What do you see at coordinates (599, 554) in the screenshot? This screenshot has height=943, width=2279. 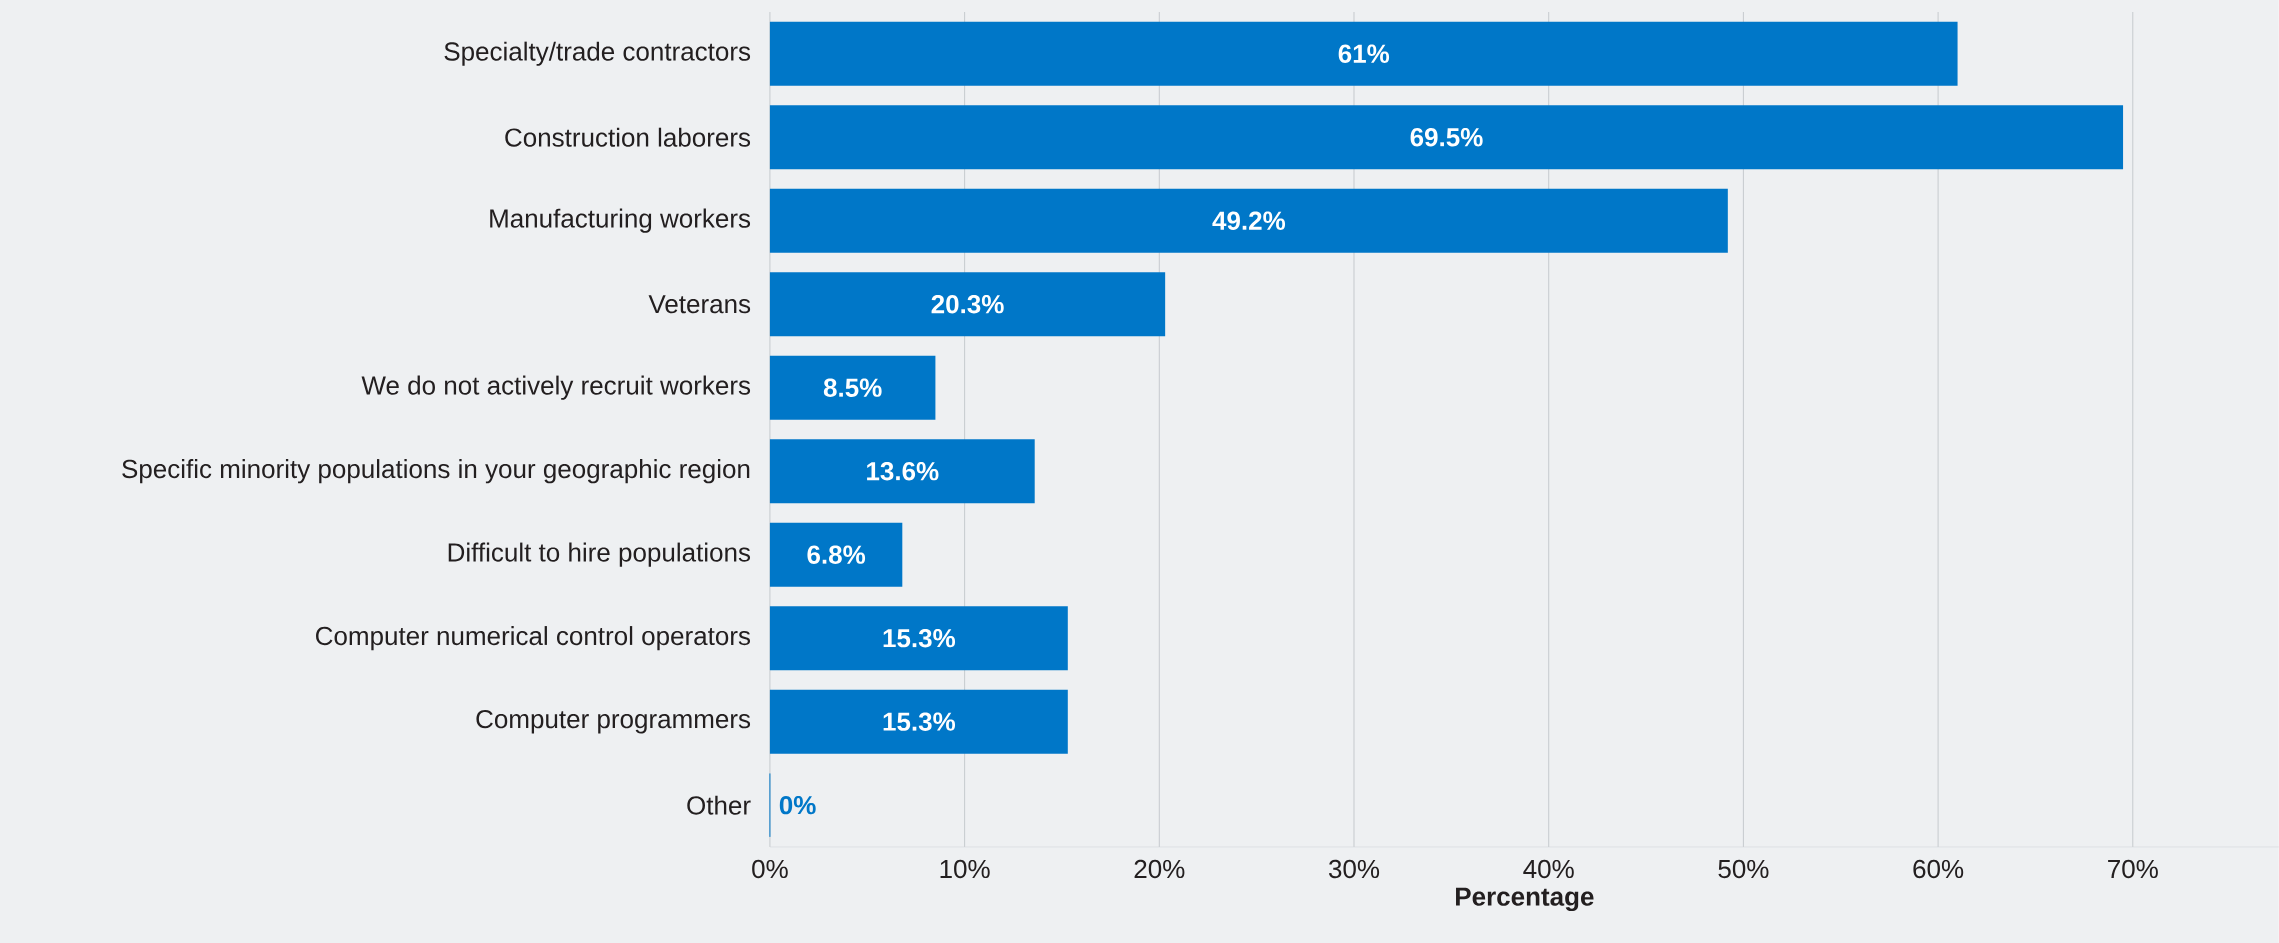 I see `y-tick-label: Difficult to hire populations` at bounding box center [599, 554].